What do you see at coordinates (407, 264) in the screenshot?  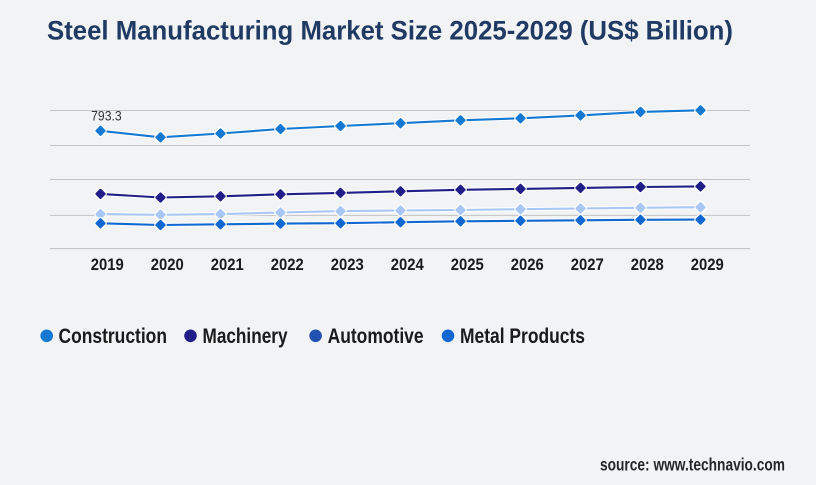 I see `svg-text: 2024` at bounding box center [407, 264].